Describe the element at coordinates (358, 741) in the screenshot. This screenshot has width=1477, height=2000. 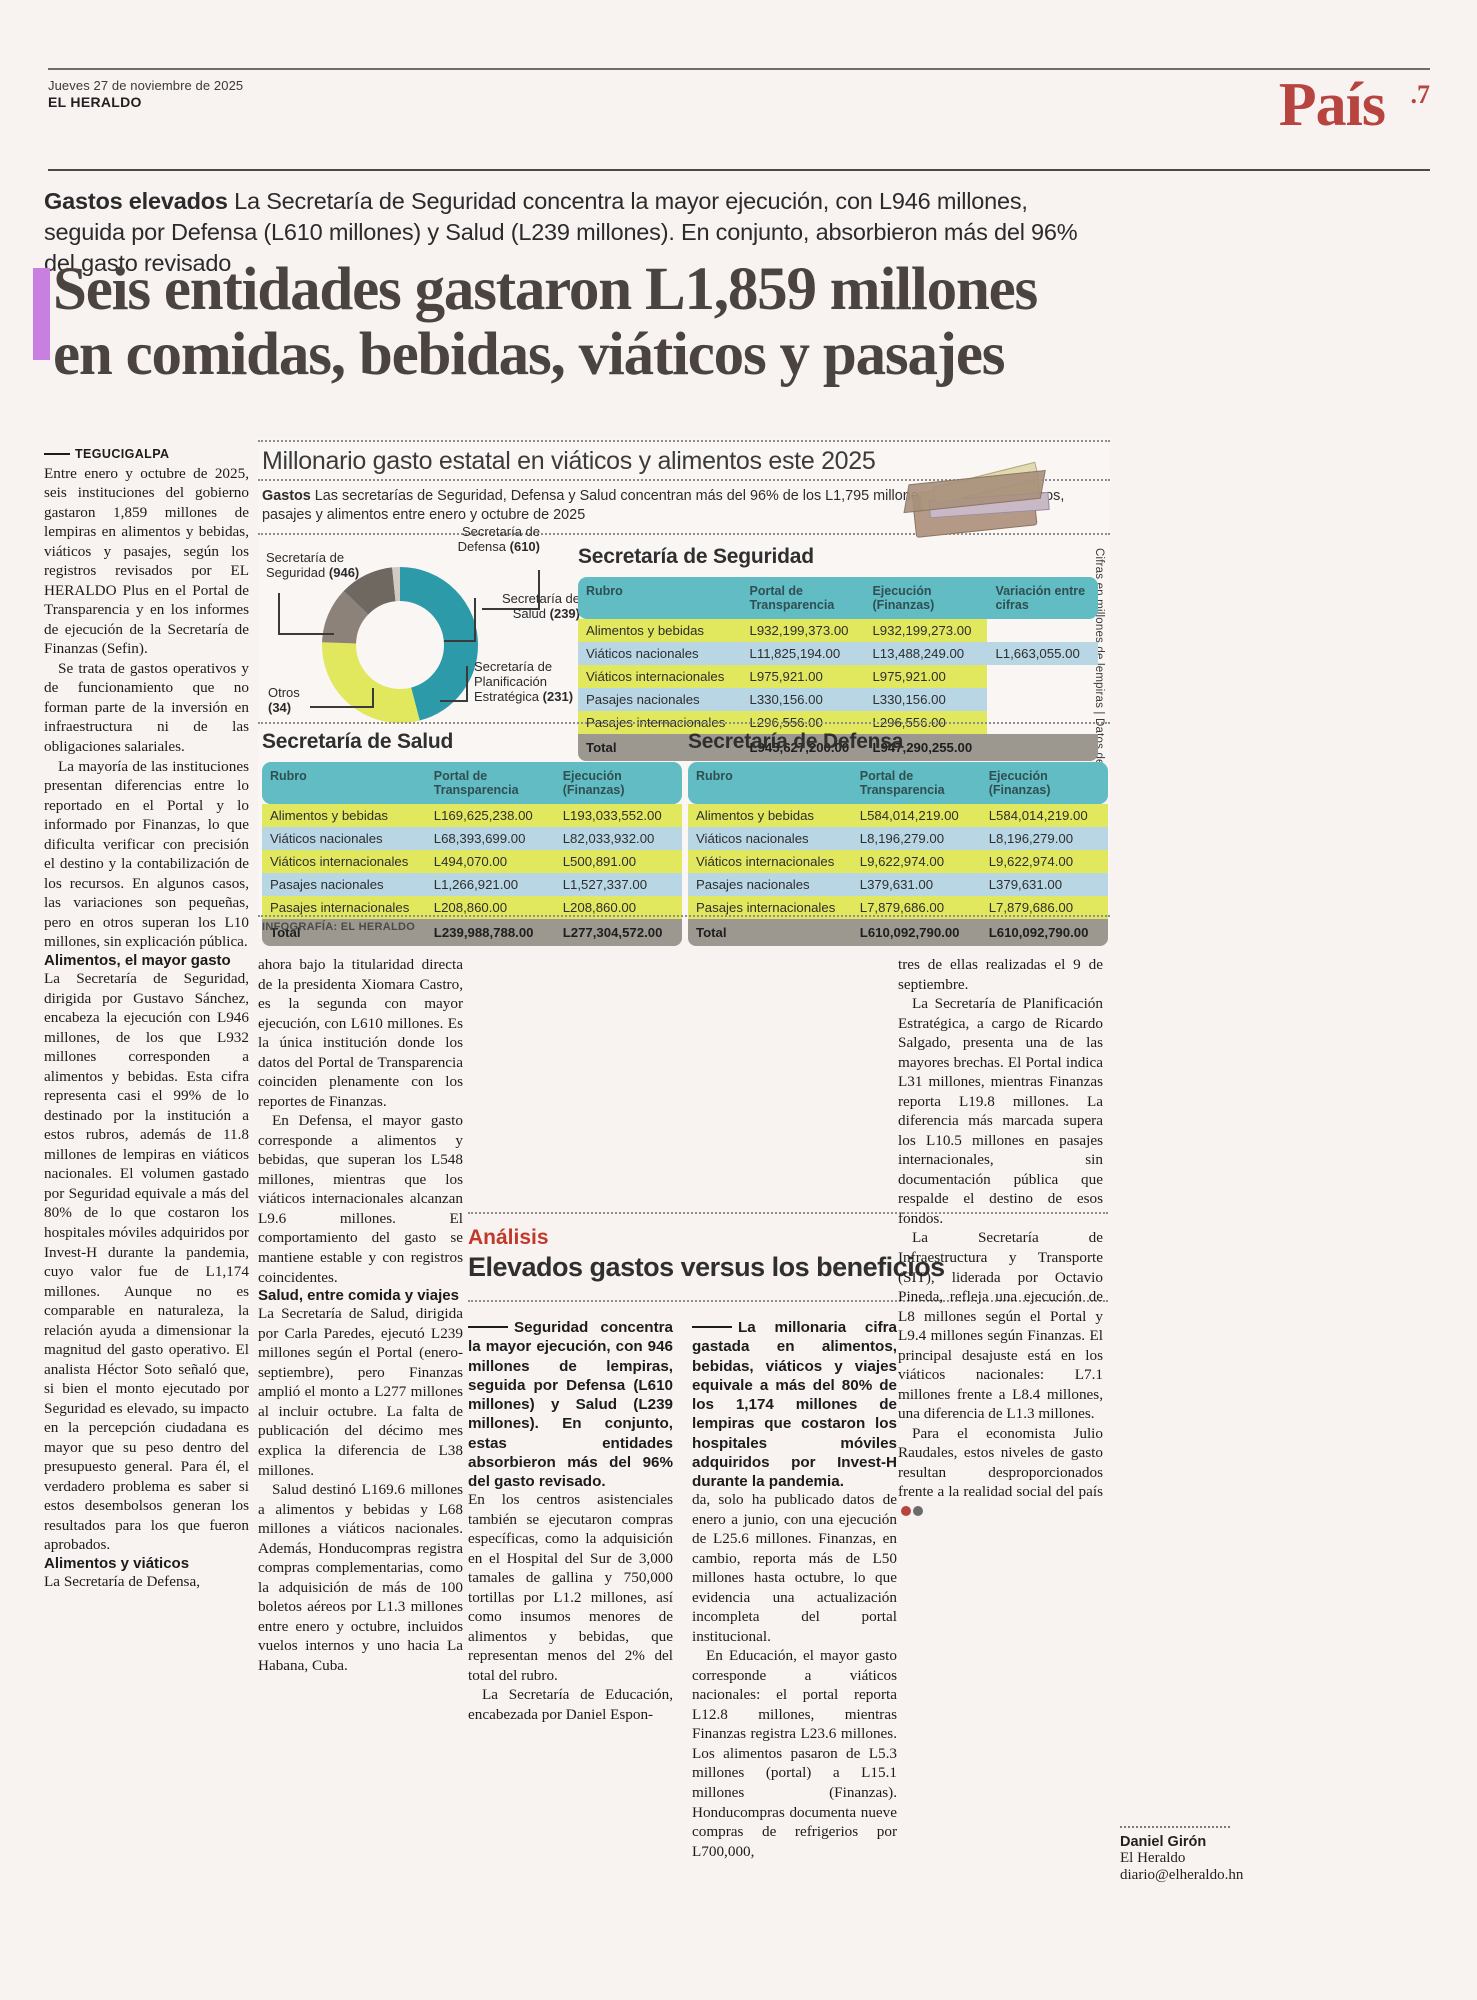
I see `table-title: Secretaría de Salud` at that location.